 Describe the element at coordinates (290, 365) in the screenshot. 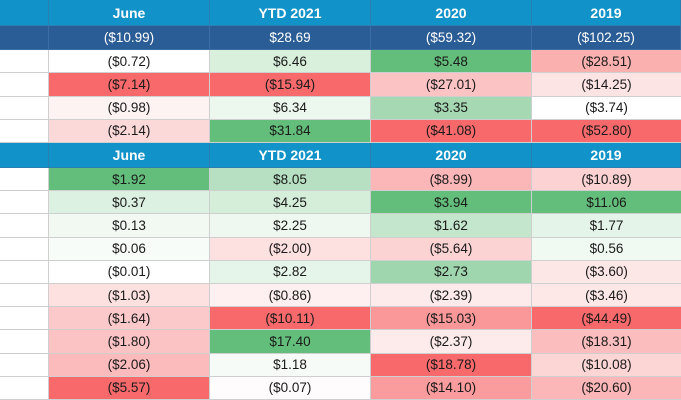

I see `cell-ytd-2021: $1.18` at that location.